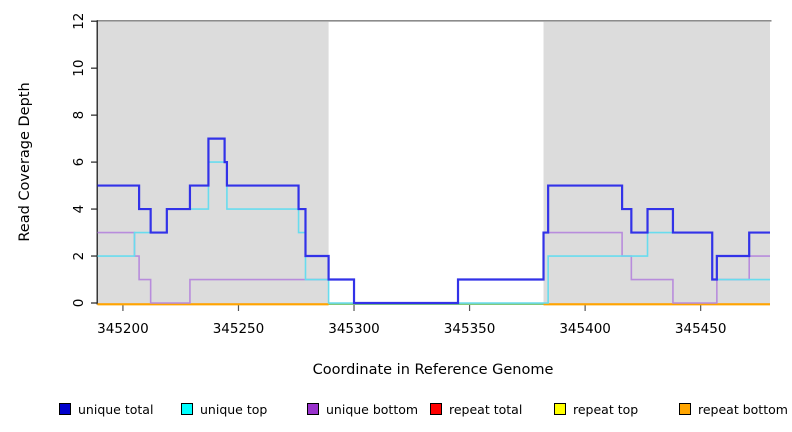 The height and width of the screenshot is (432, 792). What do you see at coordinates (187, 409) in the screenshot?
I see `legend-swatch-unique-top` at bounding box center [187, 409].